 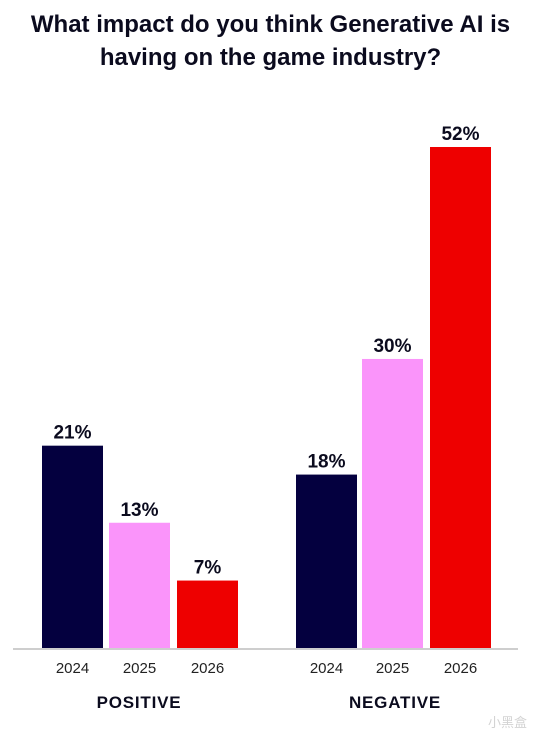 I want to click on bar-positive-2024, so click(x=72, y=546).